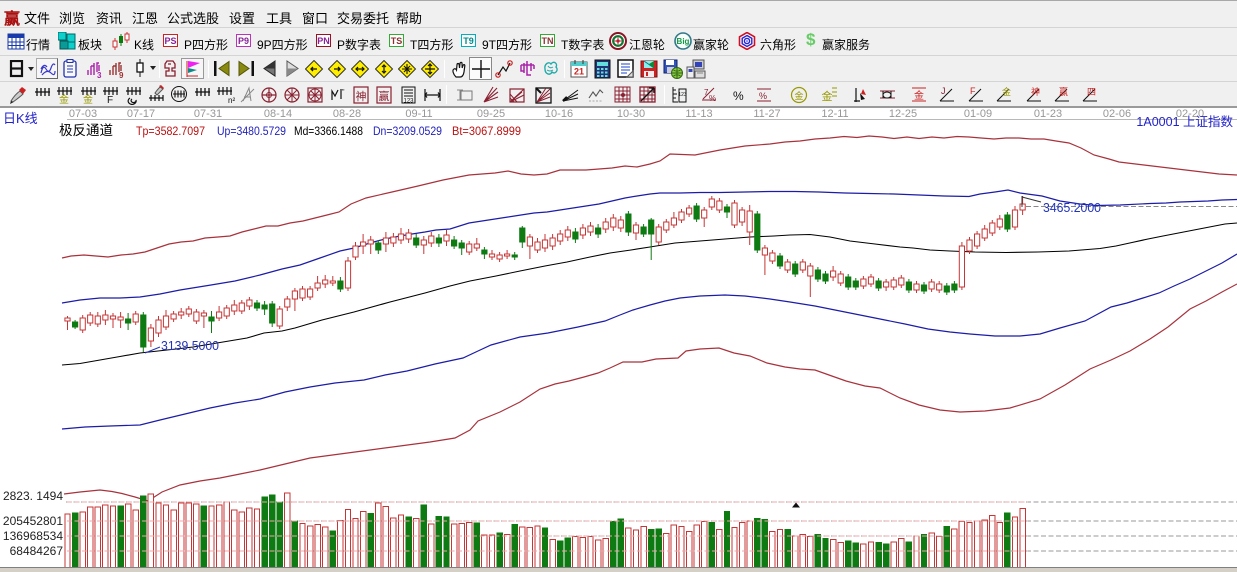  Describe the element at coordinates (121, 75) in the screenshot. I see `svg-text: 9` at that location.